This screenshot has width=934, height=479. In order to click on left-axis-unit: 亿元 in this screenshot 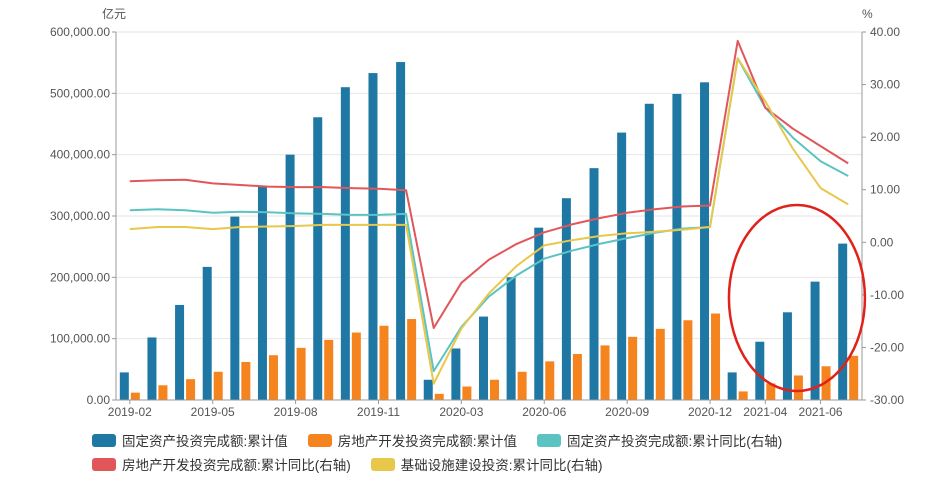, I will do `click(114, 13)`.